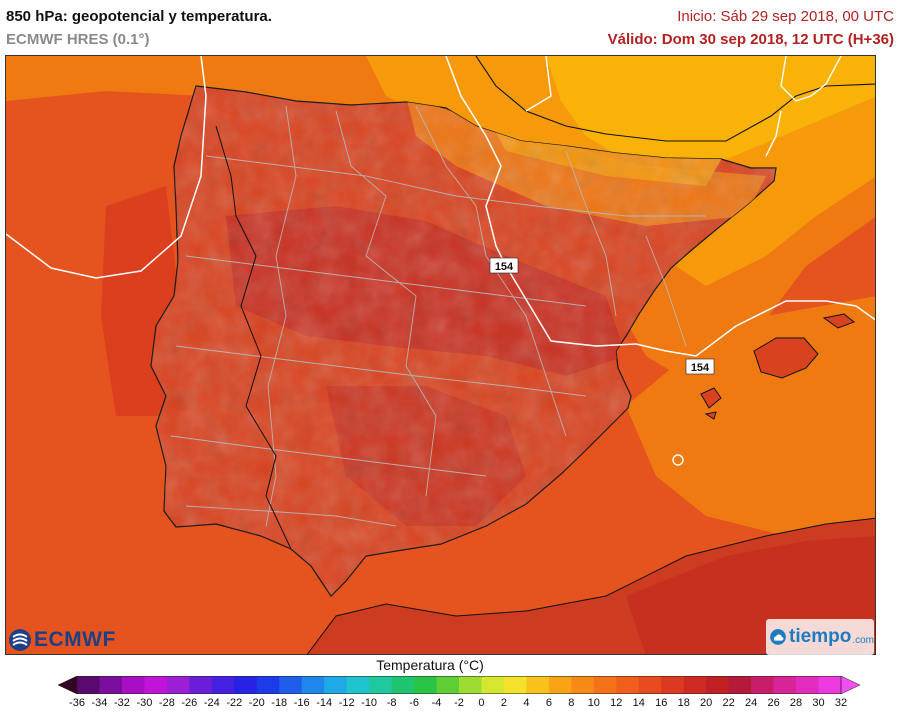 This screenshot has width=910, height=711. I want to click on legend-tick: 18, so click(683, 703).